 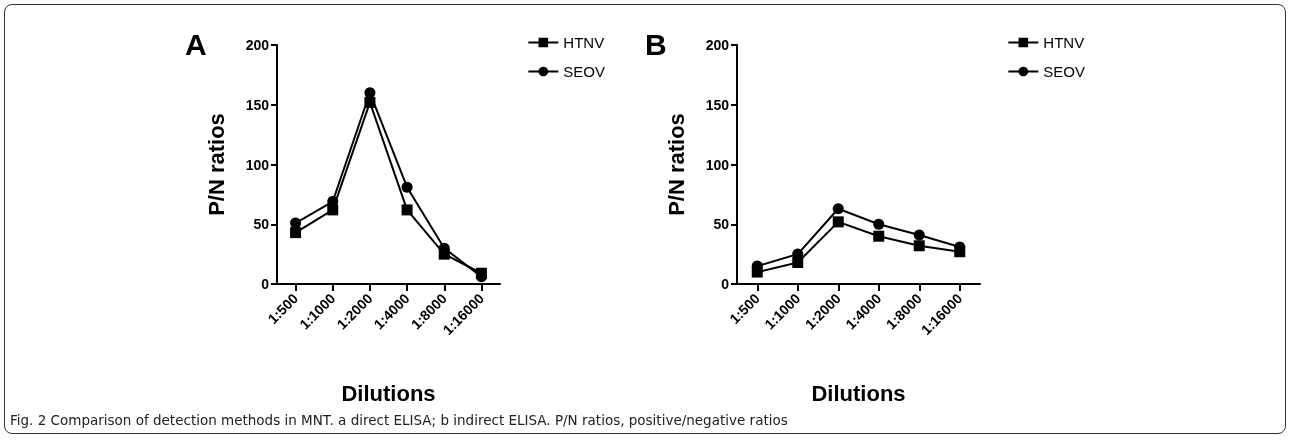 What do you see at coordinates (196, 44) in the screenshot?
I see `chart-title: A` at bounding box center [196, 44].